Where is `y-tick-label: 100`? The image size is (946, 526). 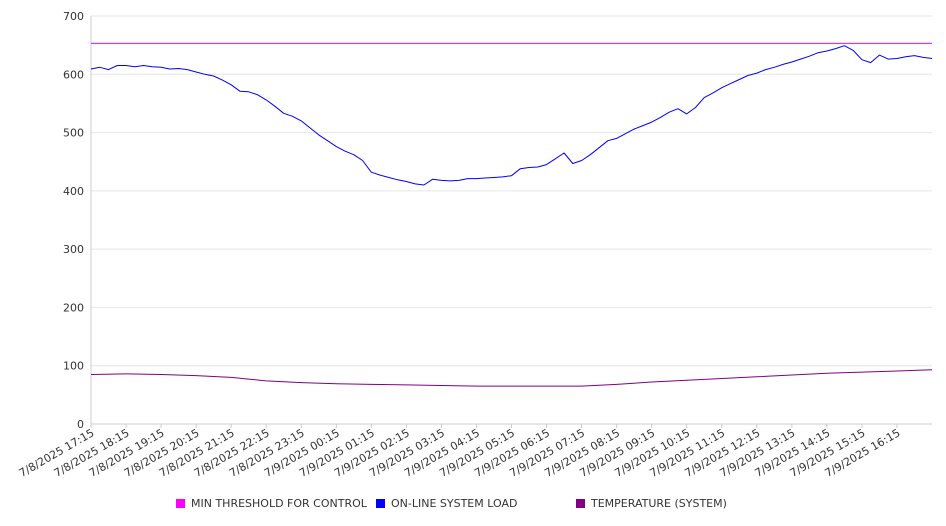 y-tick-label: 100 is located at coordinates (73, 366).